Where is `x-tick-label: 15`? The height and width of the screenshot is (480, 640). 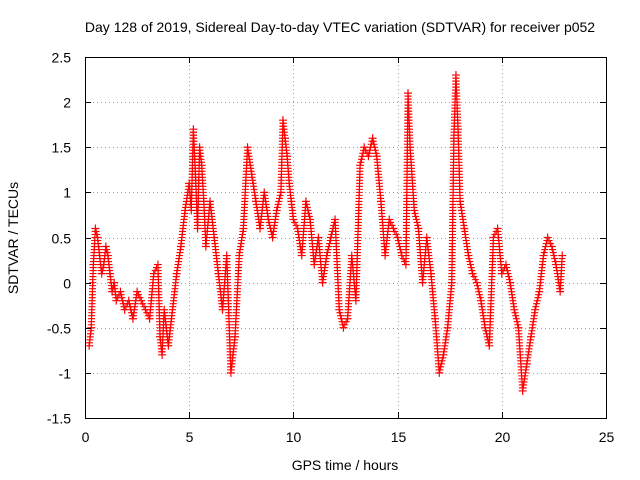 x-tick-label: 15 is located at coordinates (399, 437).